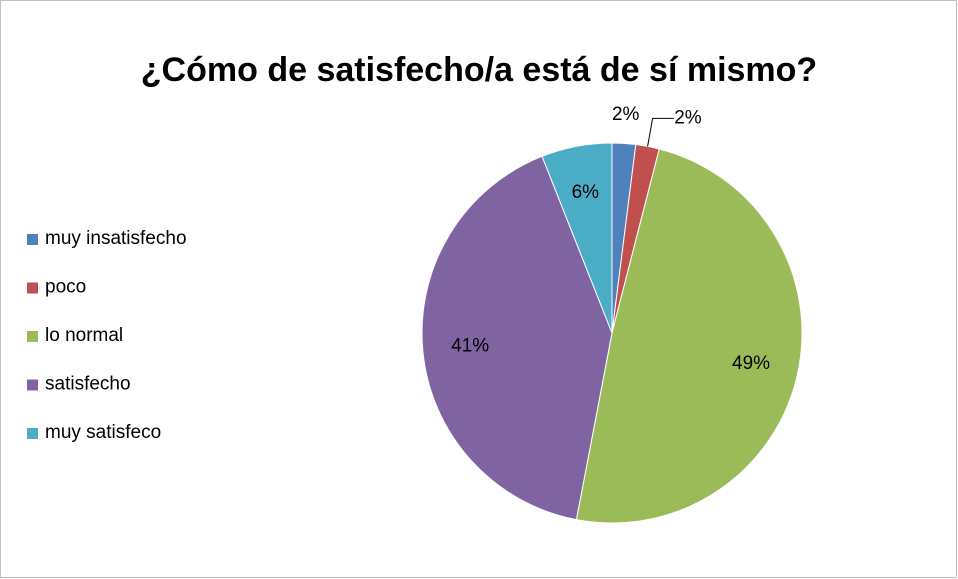 This screenshot has width=958, height=579. What do you see at coordinates (116, 238) in the screenshot?
I see `legend-label: muy insatisfecho` at bounding box center [116, 238].